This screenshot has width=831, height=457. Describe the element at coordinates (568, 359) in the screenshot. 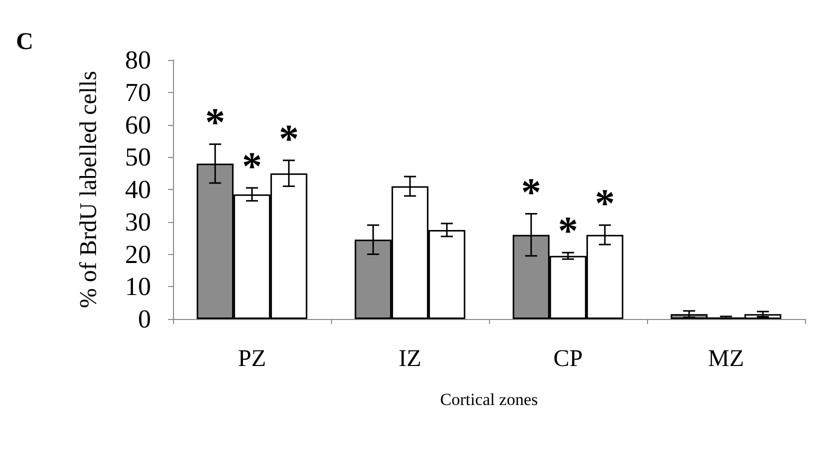

I see `x-tick-label: CP` at that location.